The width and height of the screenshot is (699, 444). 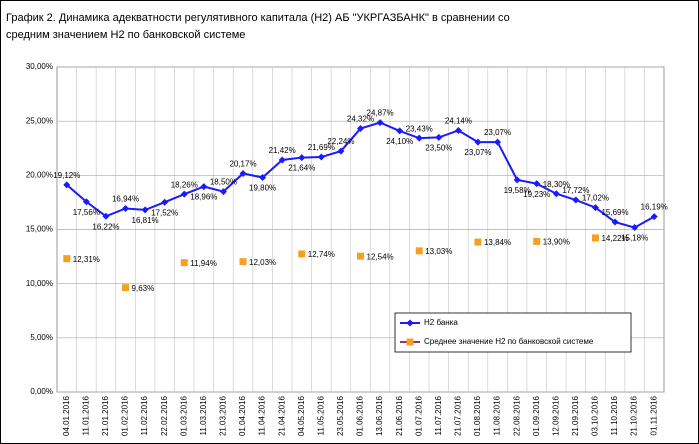 What do you see at coordinates (281, 415) in the screenshot?
I see `x-tick-label: 21.04.2016` at bounding box center [281, 415].